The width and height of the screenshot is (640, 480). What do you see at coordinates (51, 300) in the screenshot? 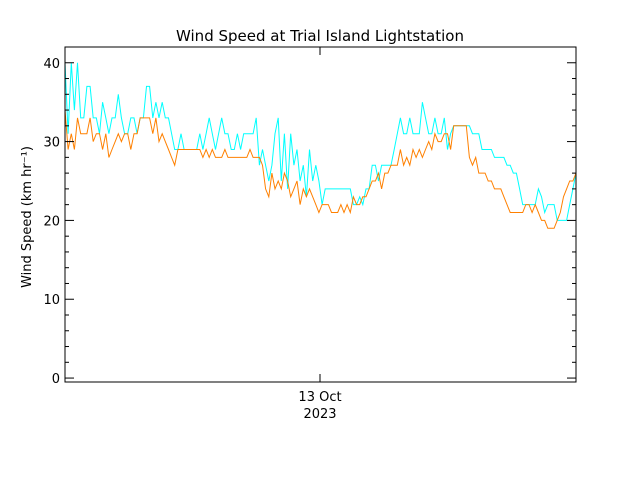
I see `y-tick-label: 10` at bounding box center [51, 300].